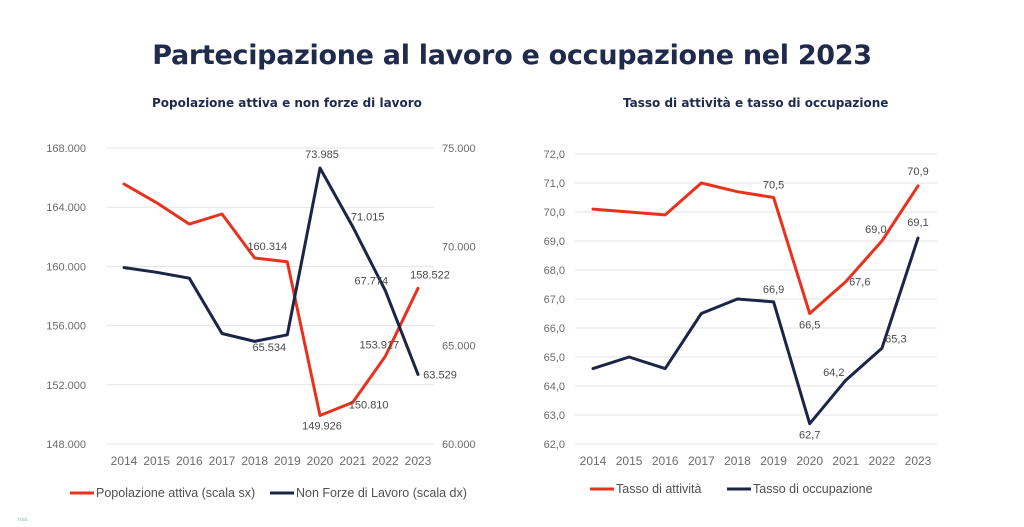  What do you see at coordinates (175, 493) in the screenshot?
I see `legend-label: Popolazione attiva (scala sx)` at bounding box center [175, 493].